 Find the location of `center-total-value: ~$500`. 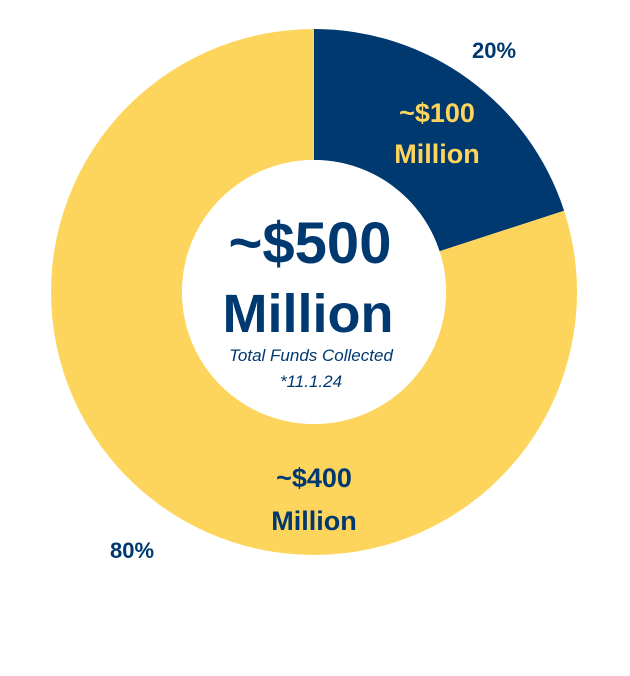

center-total-value: ~$500 is located at coordinates (310, 243).